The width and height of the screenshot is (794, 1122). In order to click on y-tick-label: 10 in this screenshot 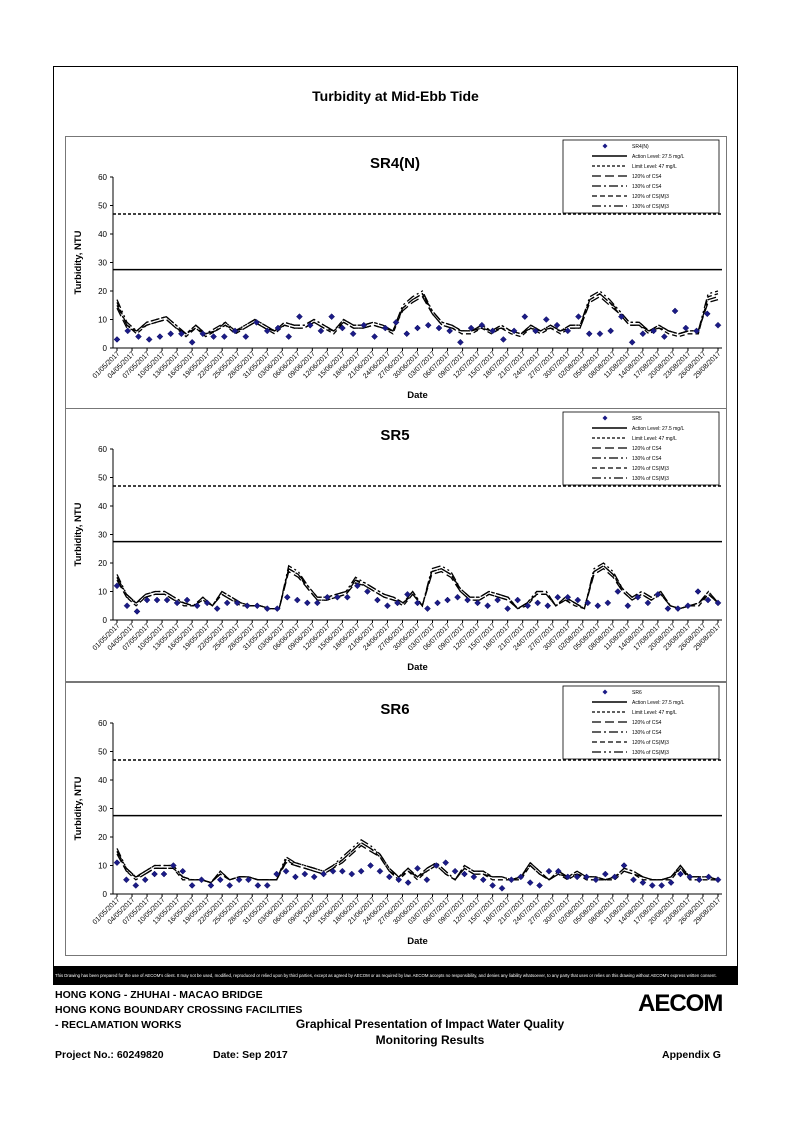, I will do `click(102, 592)`.